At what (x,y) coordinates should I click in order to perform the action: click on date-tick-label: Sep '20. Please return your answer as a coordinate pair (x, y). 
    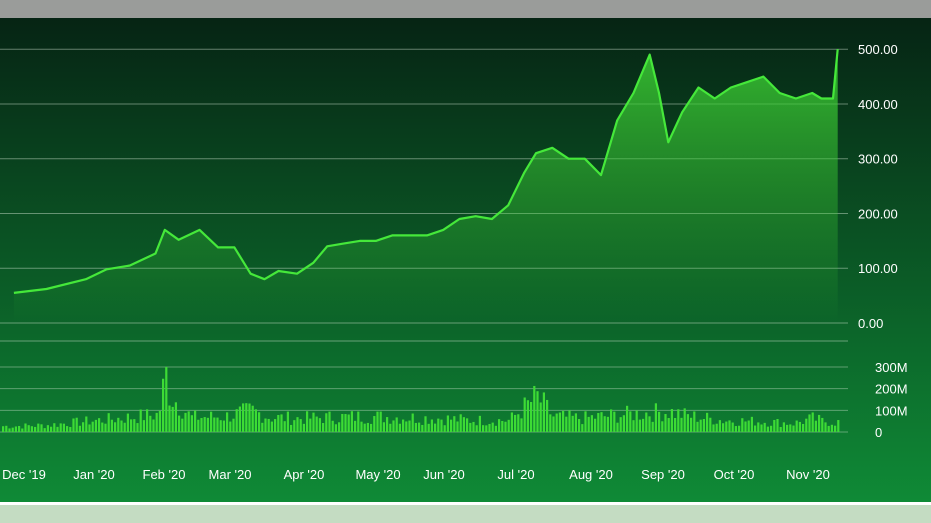
    Looking at the image, I should click on (663, 474).